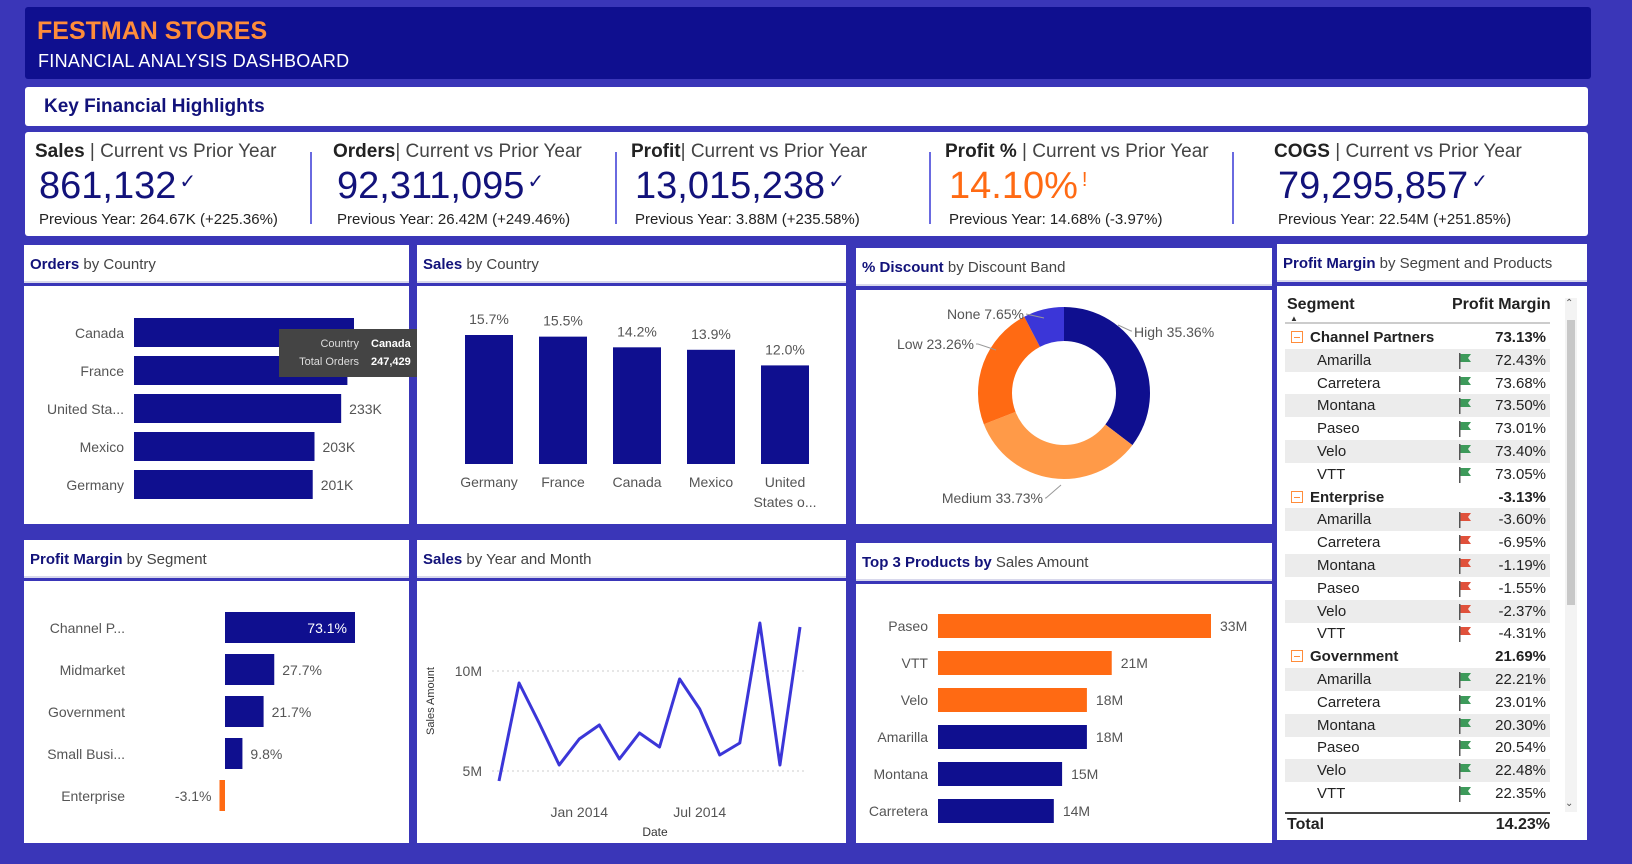 This screenshot has height=864, width=1632. I want to click on data-label: 73.1%, so click(327, 628).